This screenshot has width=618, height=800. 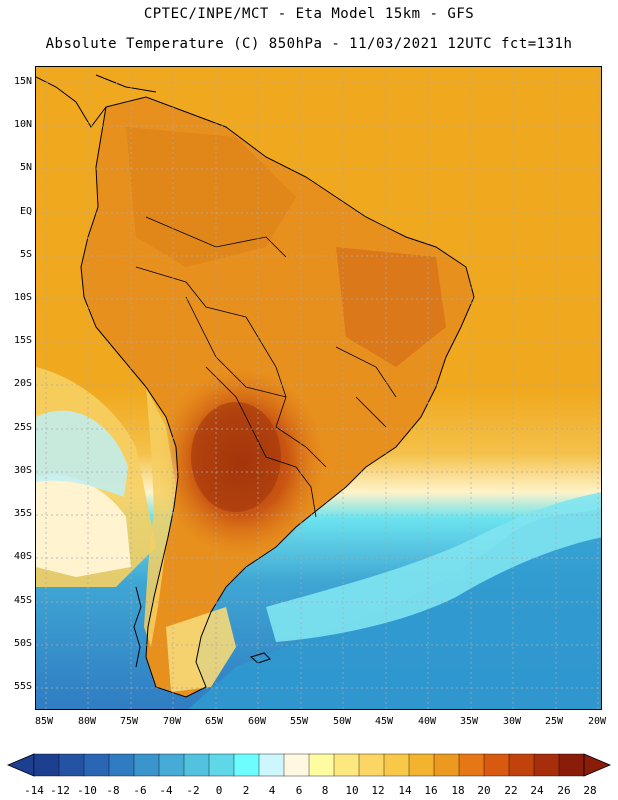 What do you see at coordinates (427, 721) in the screenshot?
I see `lon-label-40w: 40W` at bounding box center [427, 721].